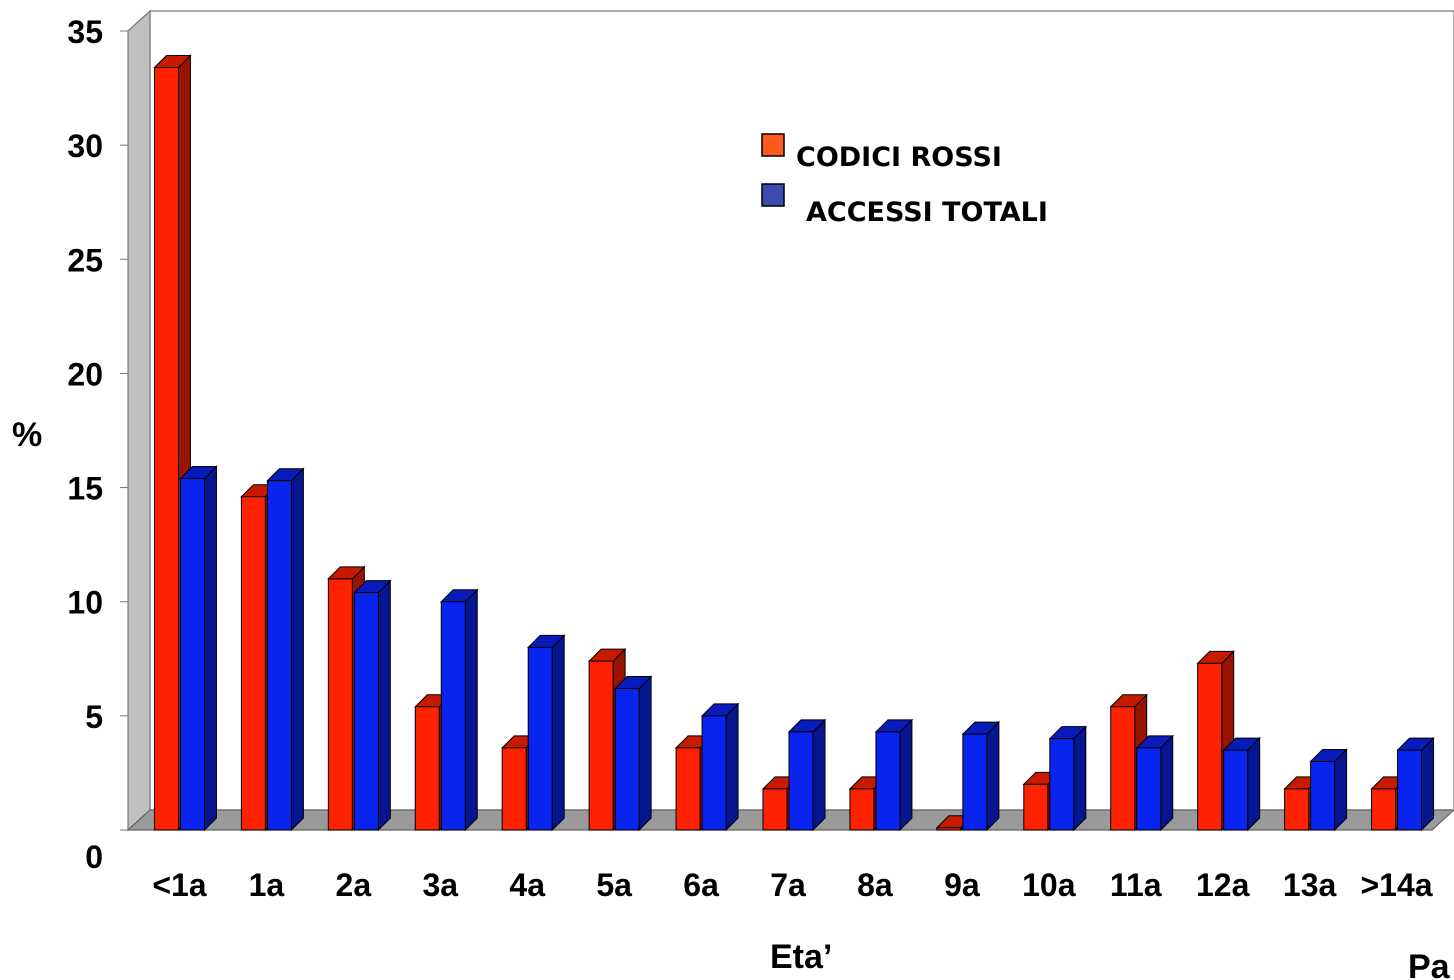 Image resolution: width=1454 pixels, height=980 pixels. What do you see at coordinates (1396, 885) in the screenshot?
I see `x-tick-label-14a: >14a` at bounding box center [1396, 885].